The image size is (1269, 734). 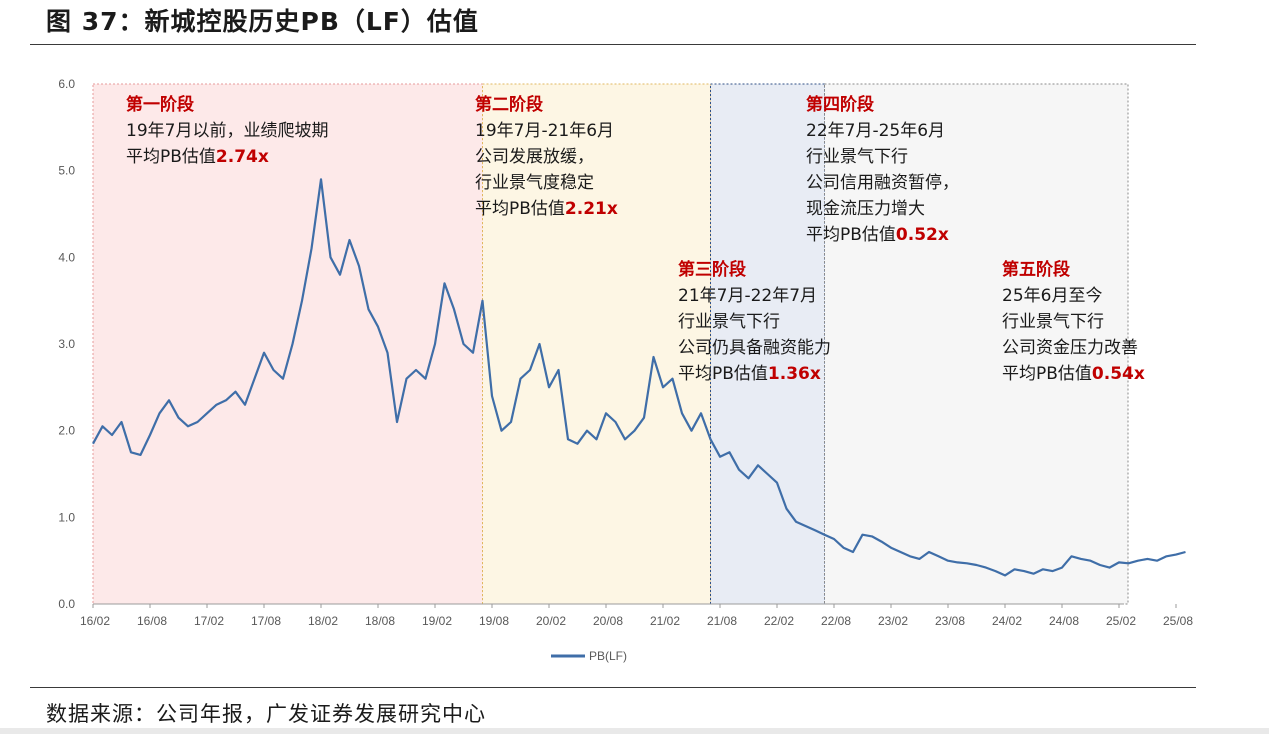 What do you see at coordinates (747, 296) in the screenshot?
I see `stage-description: 21年7月-22年7月` at bounding box center [747, 296].